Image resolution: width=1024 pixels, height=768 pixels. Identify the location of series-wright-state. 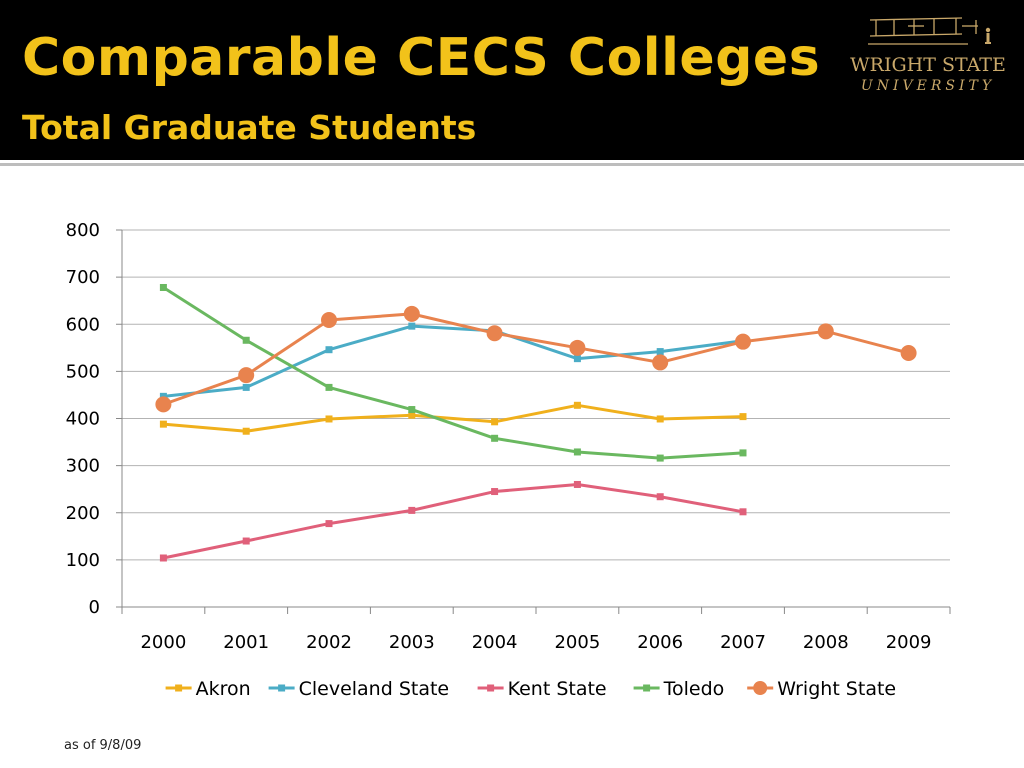
(536, 359).